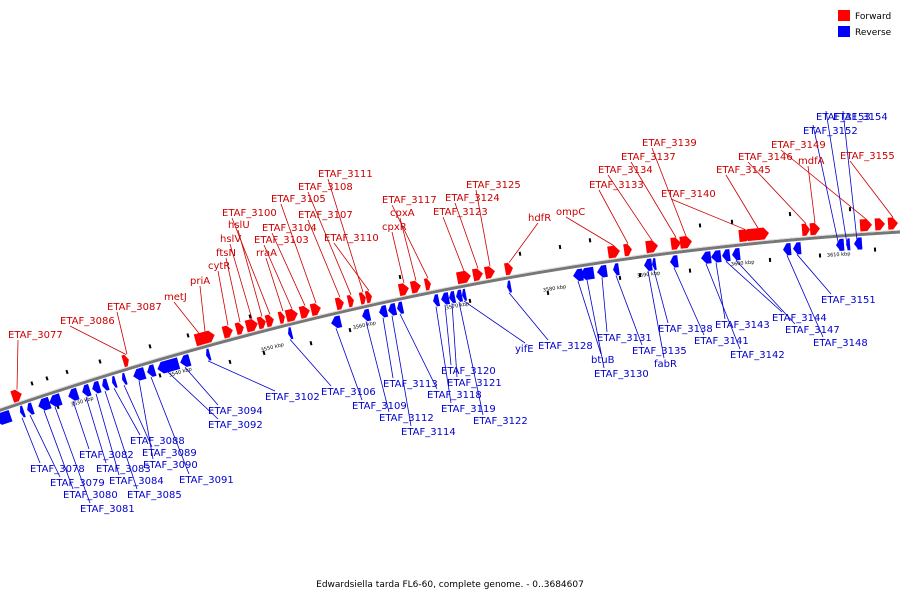 The width and height of the screenshot is (900, 600). What do you see at coordinates (468, 409) in the screenshot?
I see `reverse-gene-label: ETAF_3119` at bounding box center [468, 409].